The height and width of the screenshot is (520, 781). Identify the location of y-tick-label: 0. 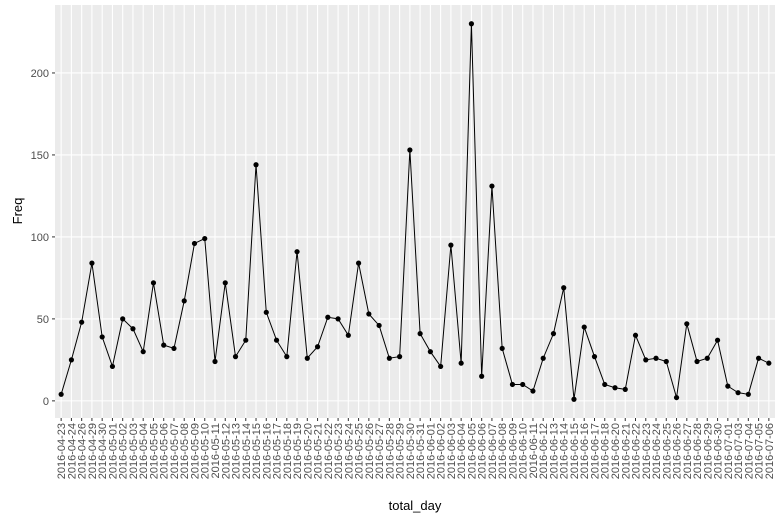
(46, 402).